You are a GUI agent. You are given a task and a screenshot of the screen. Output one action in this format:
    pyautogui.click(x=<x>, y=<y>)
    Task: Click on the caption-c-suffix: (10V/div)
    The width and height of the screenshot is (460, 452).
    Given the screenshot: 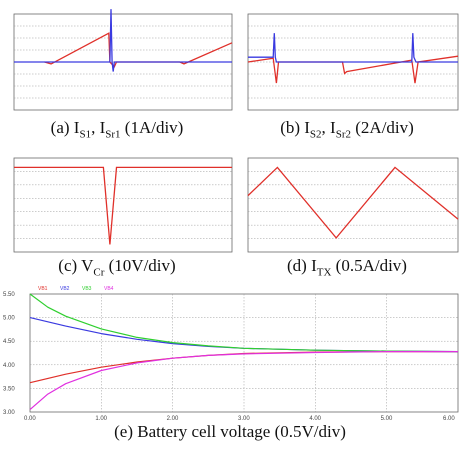 What is the action you would take?
    pyautogui.click(x=140, y=265)
    